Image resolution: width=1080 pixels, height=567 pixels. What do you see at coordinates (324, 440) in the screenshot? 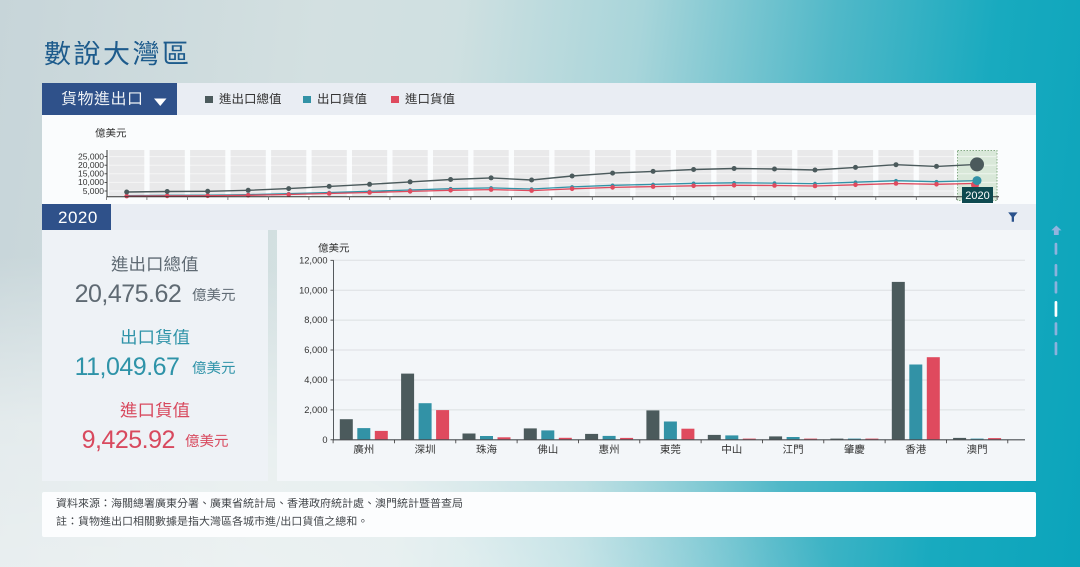
I see `svg-text: 0` at bounding box center [324, 440].